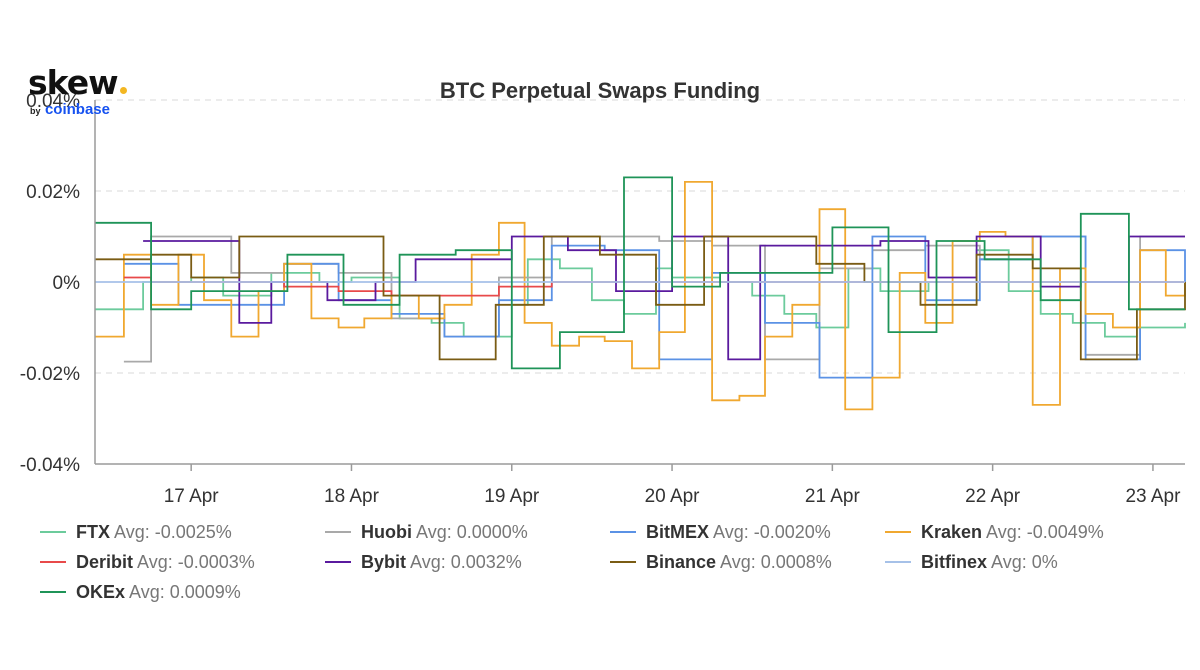 The image size is (1200, 670). Describe the element at coordinates (833, 496) in the screenshot. I see `x-tick-label: 21 Apr` at that location.